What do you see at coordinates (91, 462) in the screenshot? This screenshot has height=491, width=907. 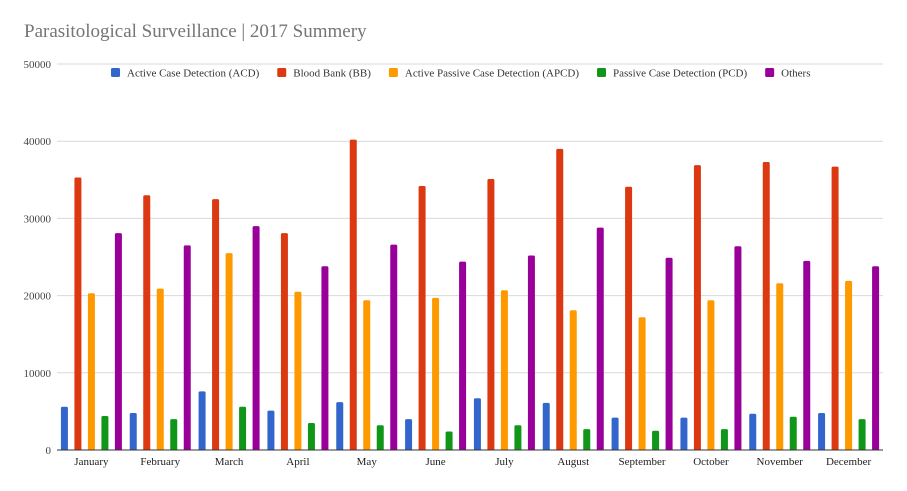 I see `x-tick-label: January` at bounding box center [91, 462].